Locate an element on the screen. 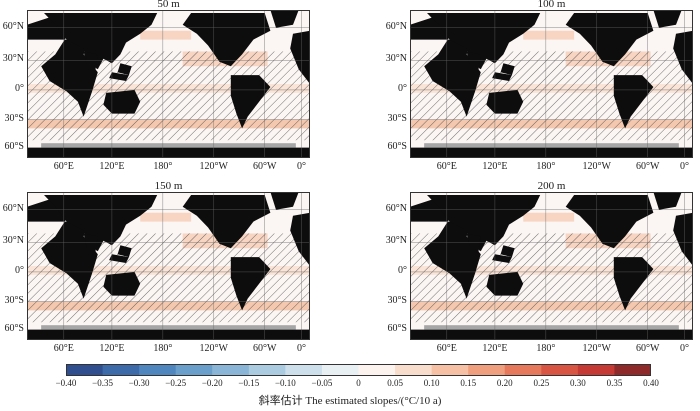  colorbar-tick-label: −0.40 is located at coordinates (66, 383).